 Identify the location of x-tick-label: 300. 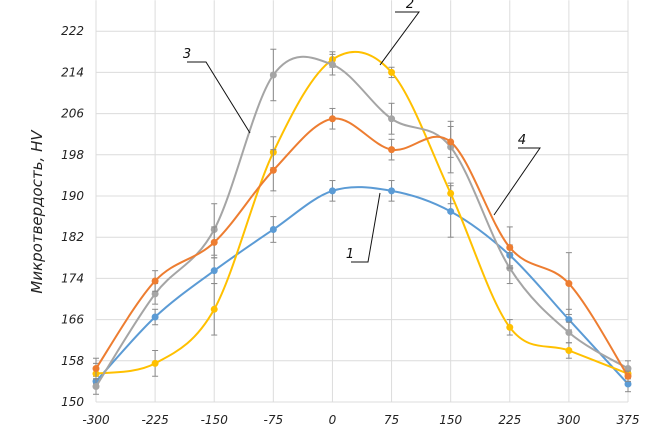
(568, 420).